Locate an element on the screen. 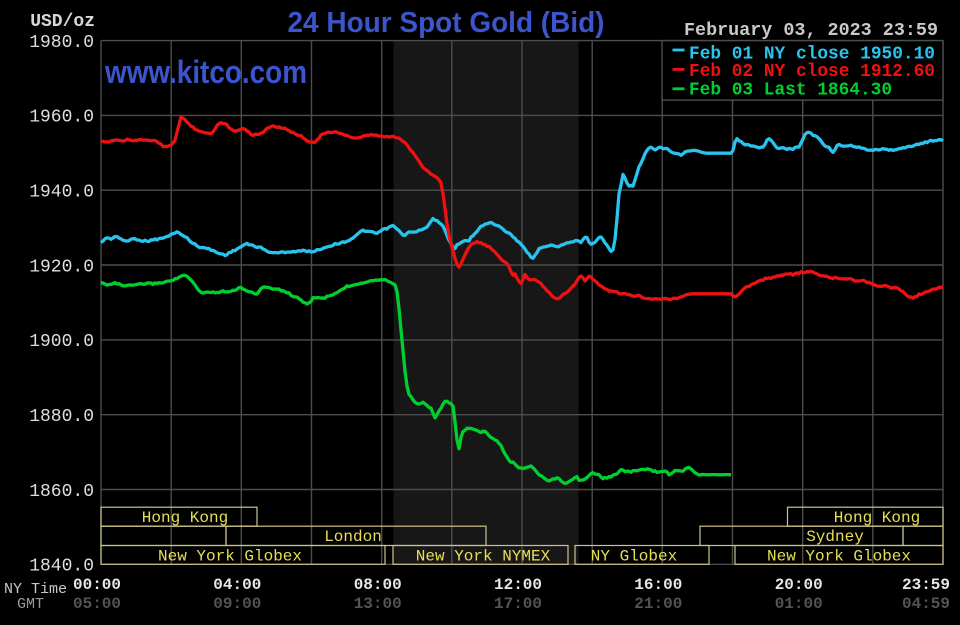 Image resolution: width=960 pixels, height=625 pixels. svg-text: 1960.0 is located at coordinates (61, 118).